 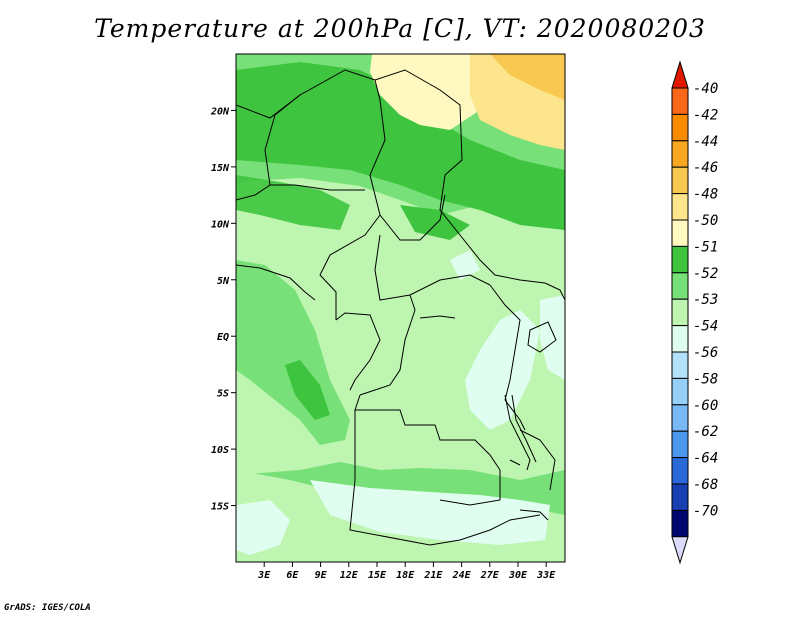 I want to click on lat-tick-label: 10S, so click(x=220, y=450).